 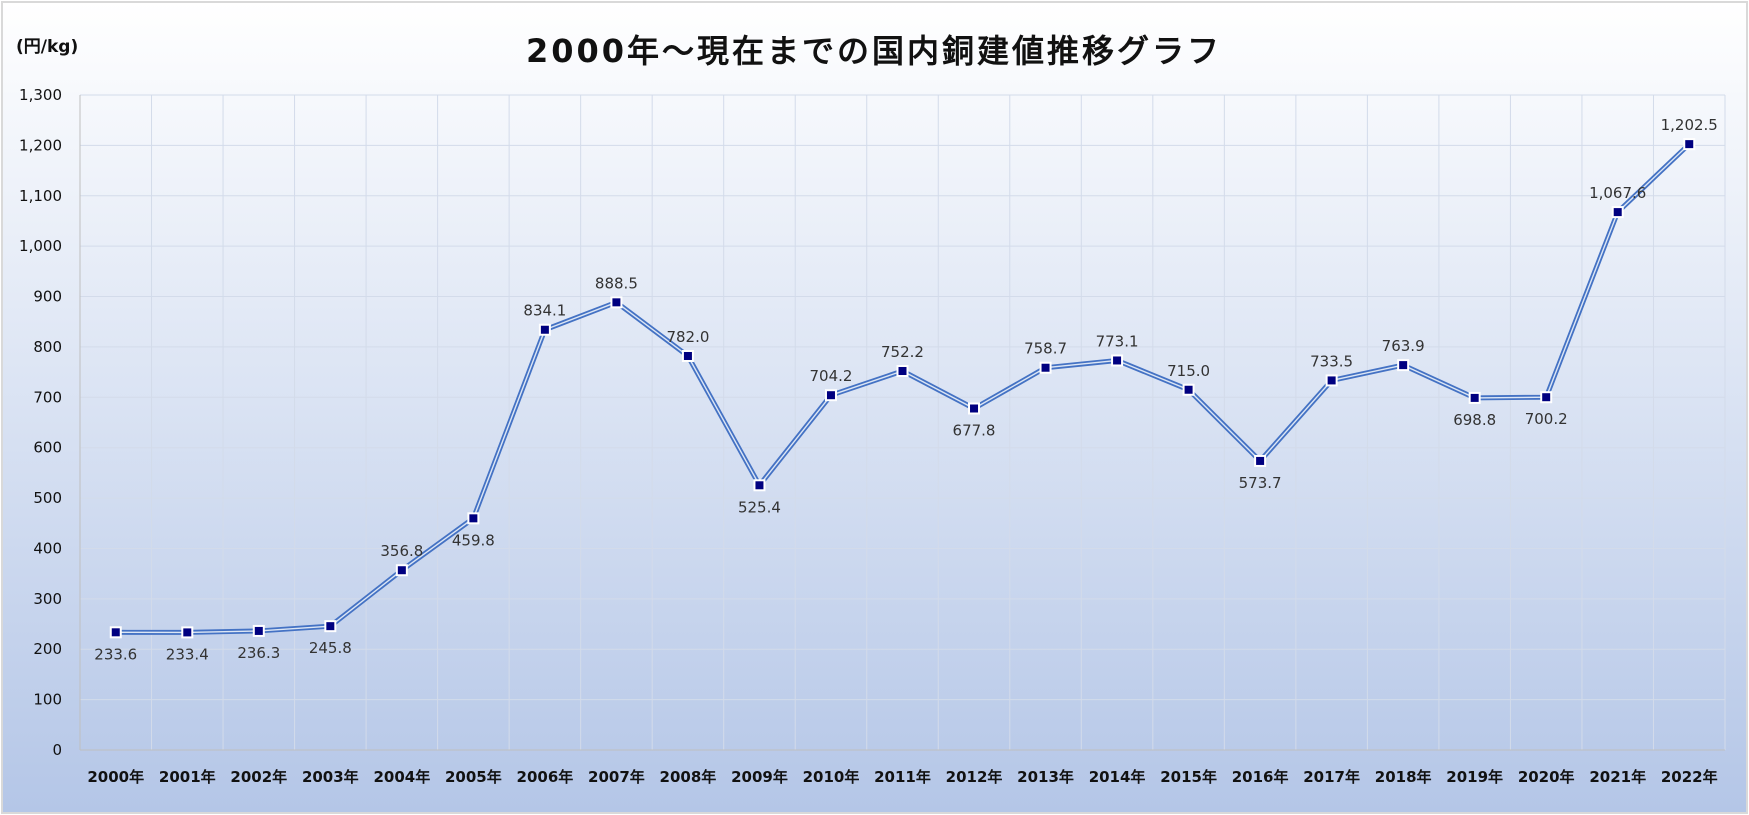 What do you see at coordinates (688, 777) in the screenshot?
I see `x-tick-label: 2008年` at bounding box center [688, 777].